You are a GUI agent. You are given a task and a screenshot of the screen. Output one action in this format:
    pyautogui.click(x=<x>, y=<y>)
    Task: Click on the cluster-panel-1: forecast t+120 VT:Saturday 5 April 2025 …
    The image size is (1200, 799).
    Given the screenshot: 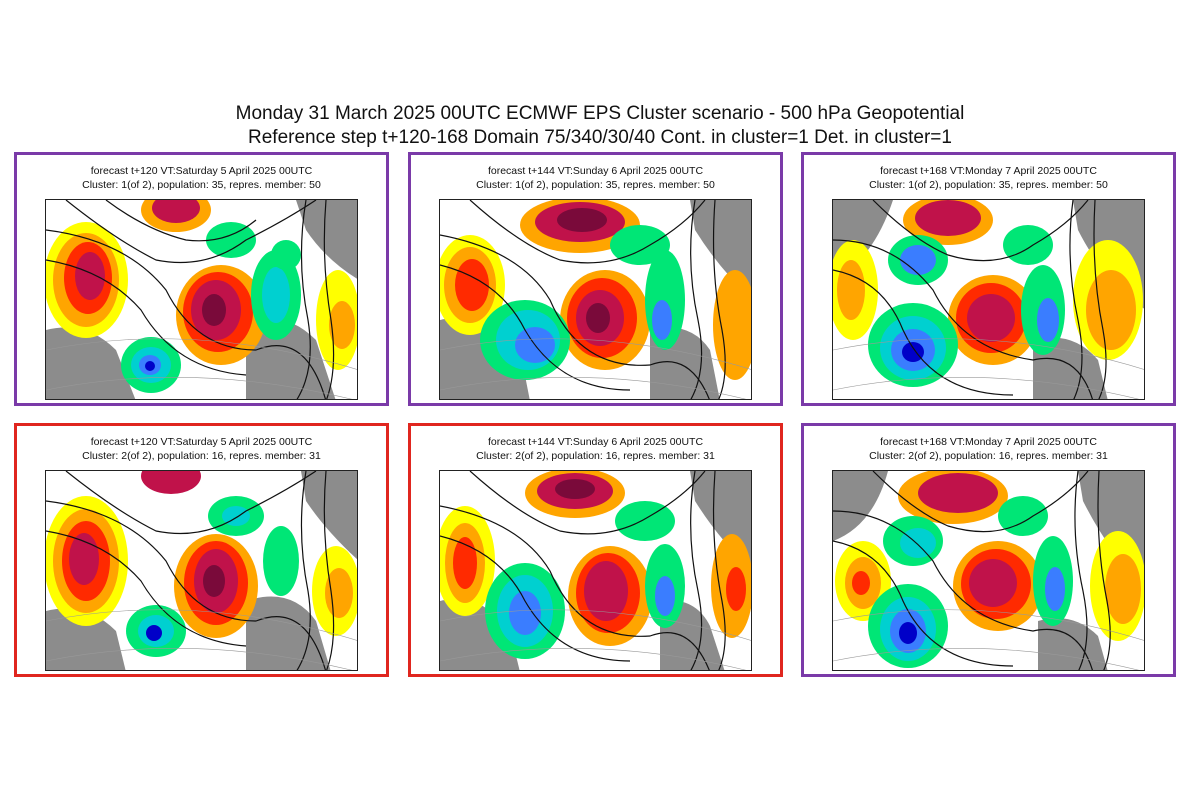 What is the action you would take?
    pyautogui.click(x=201, y=279)
    